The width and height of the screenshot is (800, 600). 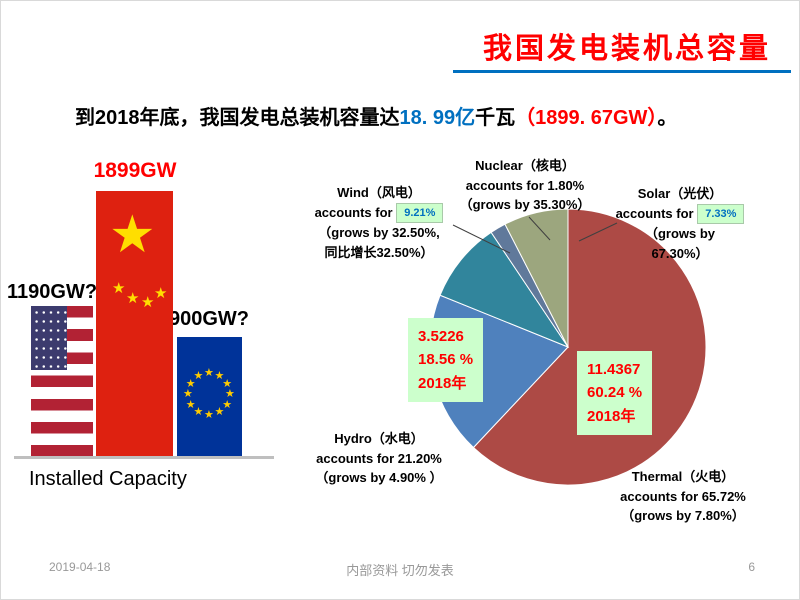 I want to click on china-big-star-icon: ★, so click(x=132, y=235).